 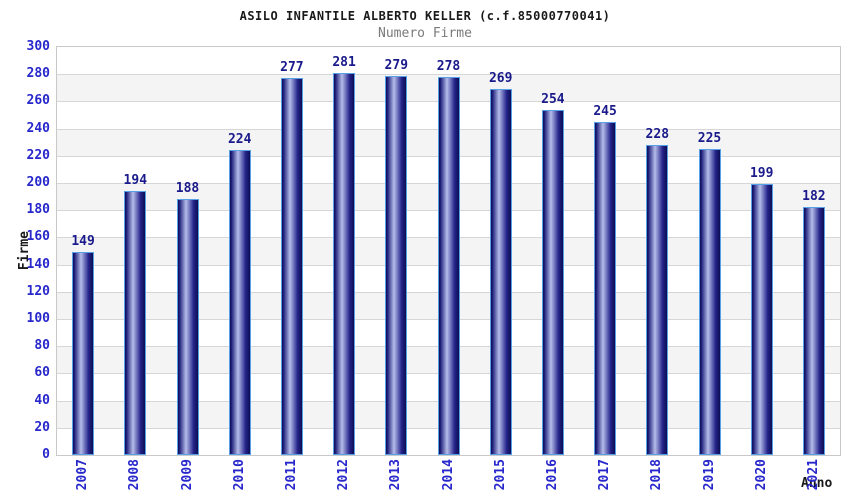 I want to click on x-category-label: 2021, so click(x=813, y=475).